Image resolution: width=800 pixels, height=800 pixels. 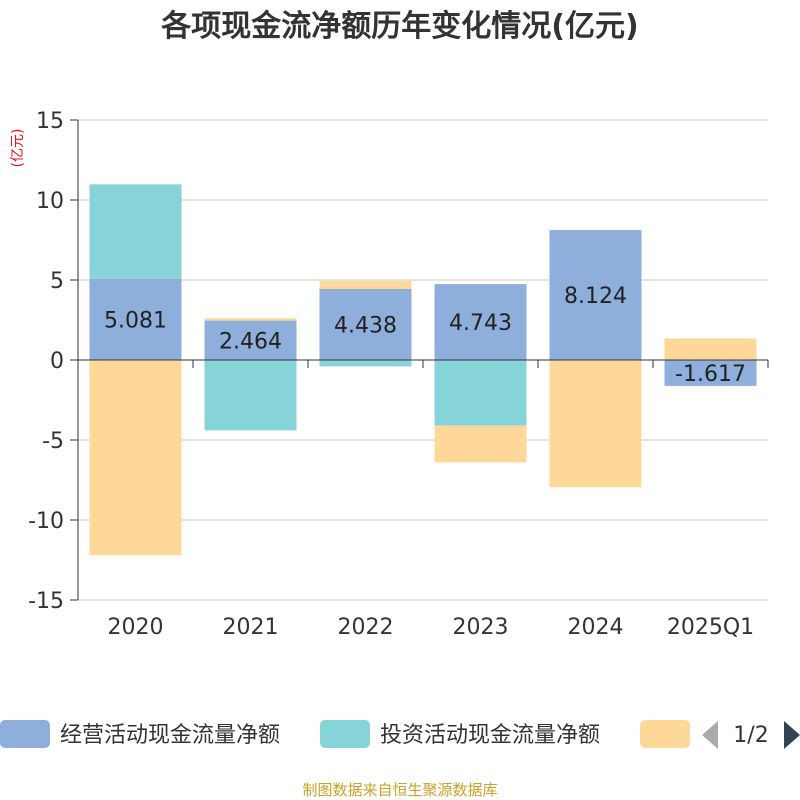 What do you see at coordinates (480, 444) in the screenshot?
I see `bar-2-2023` at bounding box center [480, 444].